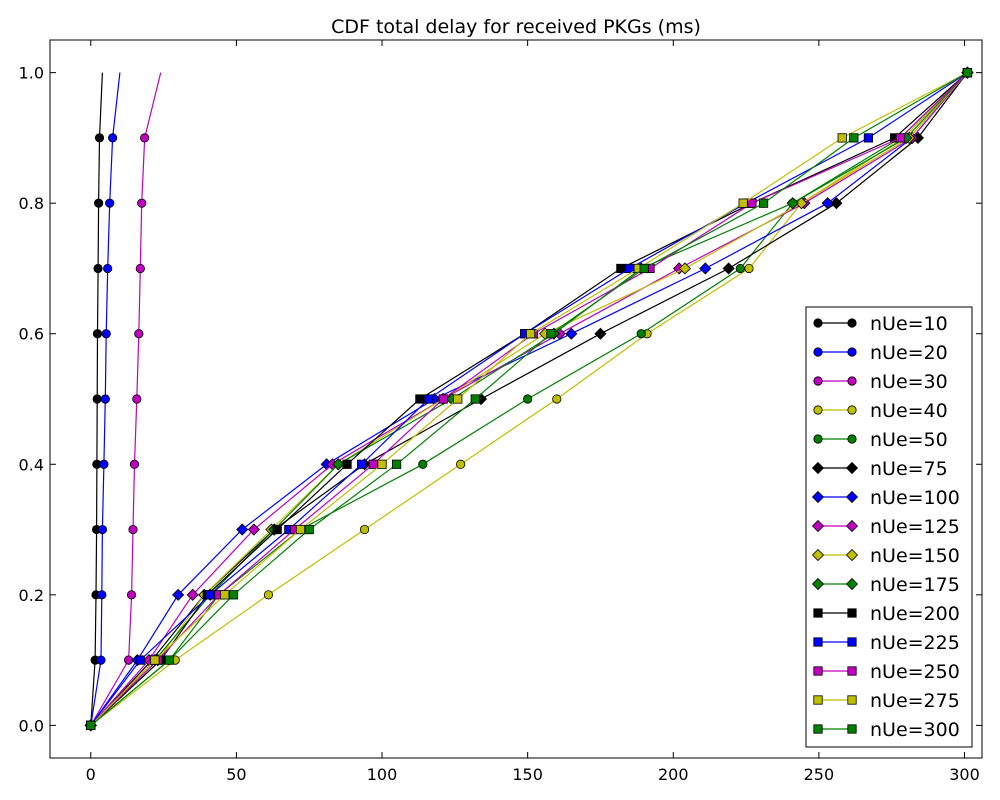  What do you see at coordinates (382, 774) in the screenshot?
I see `x-tick-label: 100` at bounding box center [382, 774].